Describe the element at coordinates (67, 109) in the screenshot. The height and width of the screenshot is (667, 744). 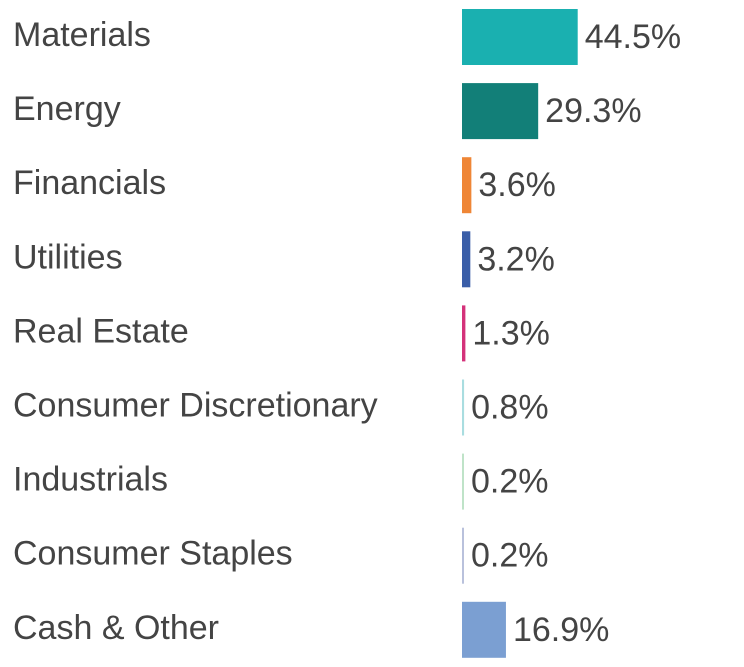
I see `category-label-energy: Energy` at that location.